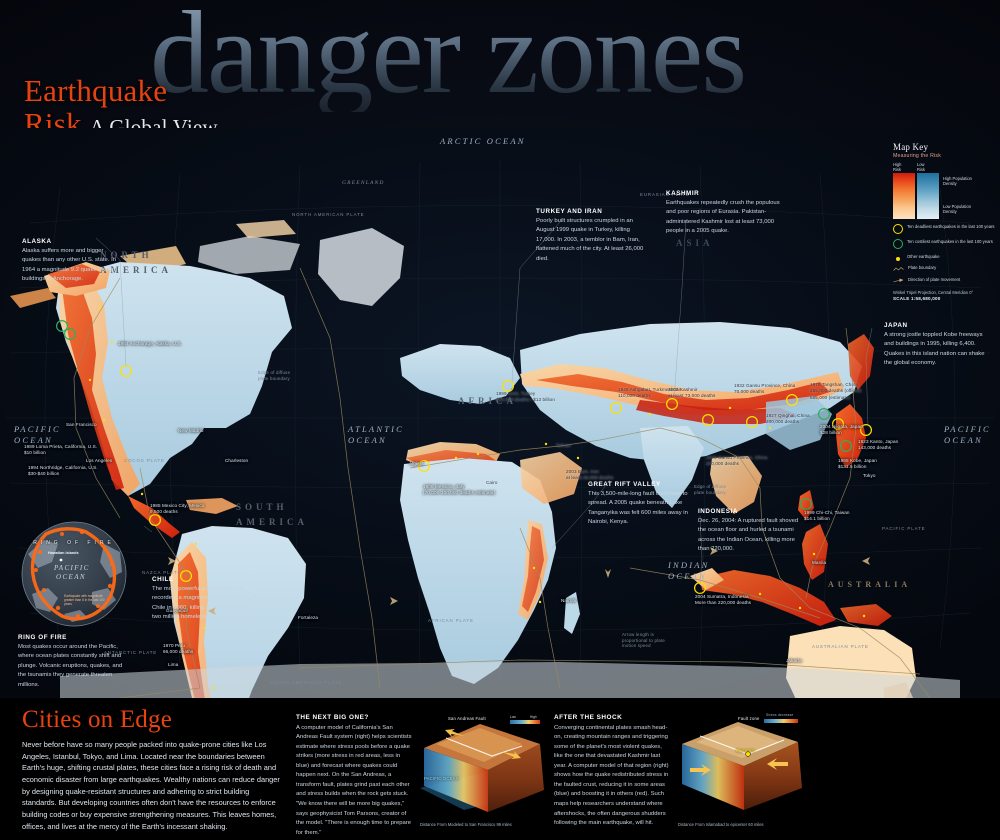 The image size is (1000, 840). What do you see at coordinates (788, 419) in the screenshot?
I see `q-qinghai-1927: 1927 Qinghai, China 200,000 deaths` at bounding box center [788, 419].